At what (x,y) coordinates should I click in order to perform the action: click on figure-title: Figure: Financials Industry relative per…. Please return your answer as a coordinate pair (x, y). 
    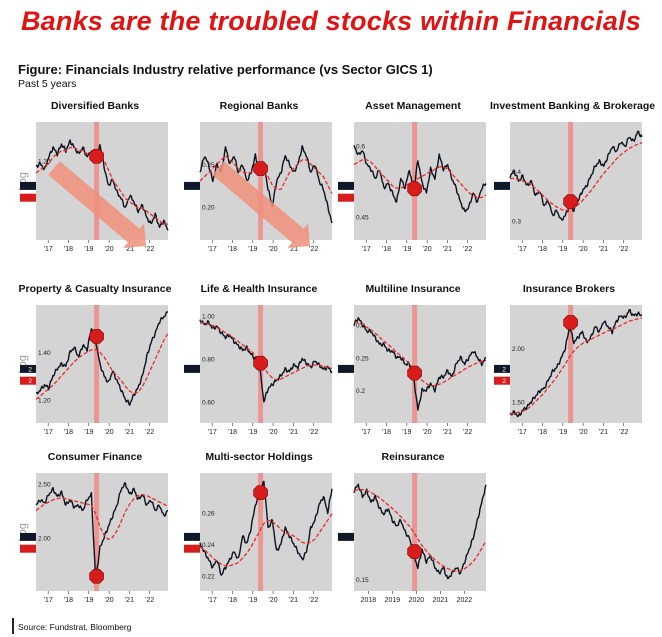
    Looking at the image, I should click on (225, 69).